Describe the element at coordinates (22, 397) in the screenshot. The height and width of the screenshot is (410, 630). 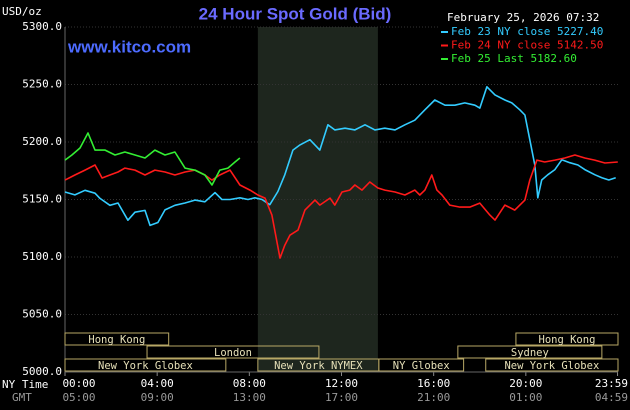
I see `x2-label: GMT` at that location.